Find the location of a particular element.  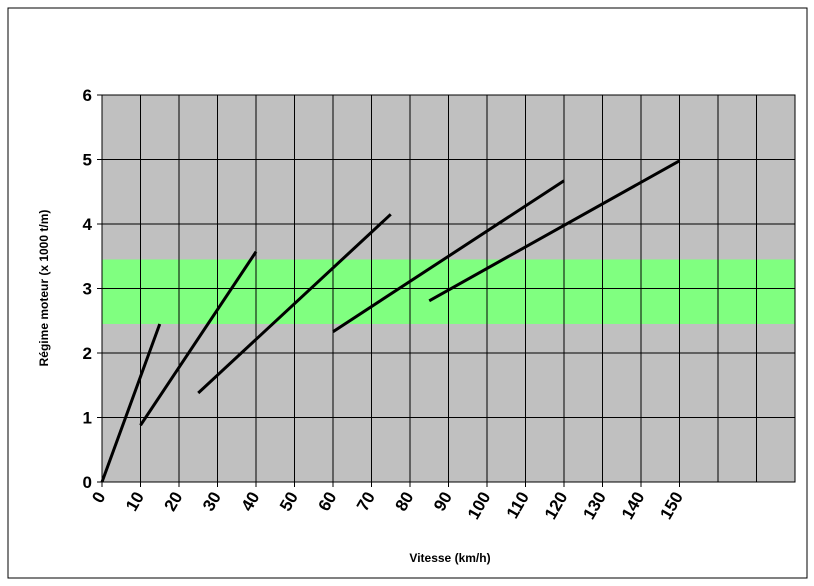

x-axis-title: Vitesse (km/h) is located at coordinates (449, 558).